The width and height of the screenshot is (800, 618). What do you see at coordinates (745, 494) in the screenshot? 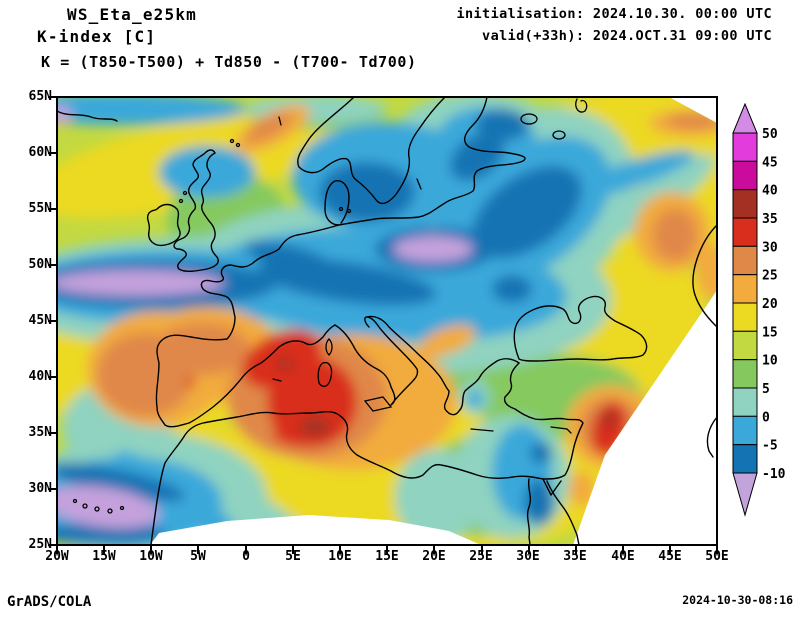
I see `colorbar-arrow-bottom` at bounding box center [745, 494].